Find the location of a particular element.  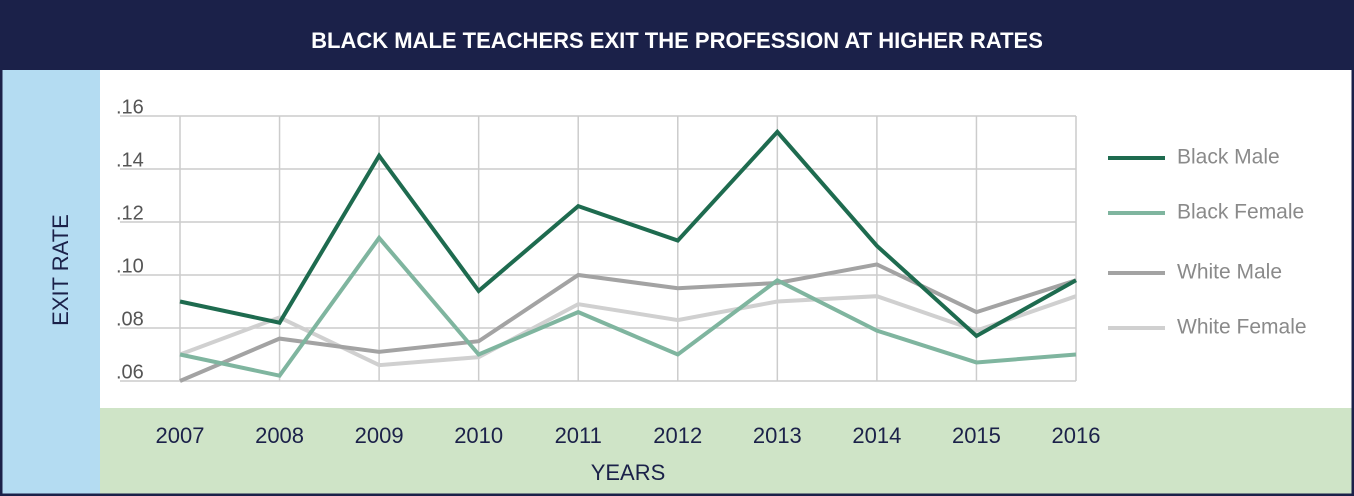

y-axis-panel is located at coordinates (50, 283).